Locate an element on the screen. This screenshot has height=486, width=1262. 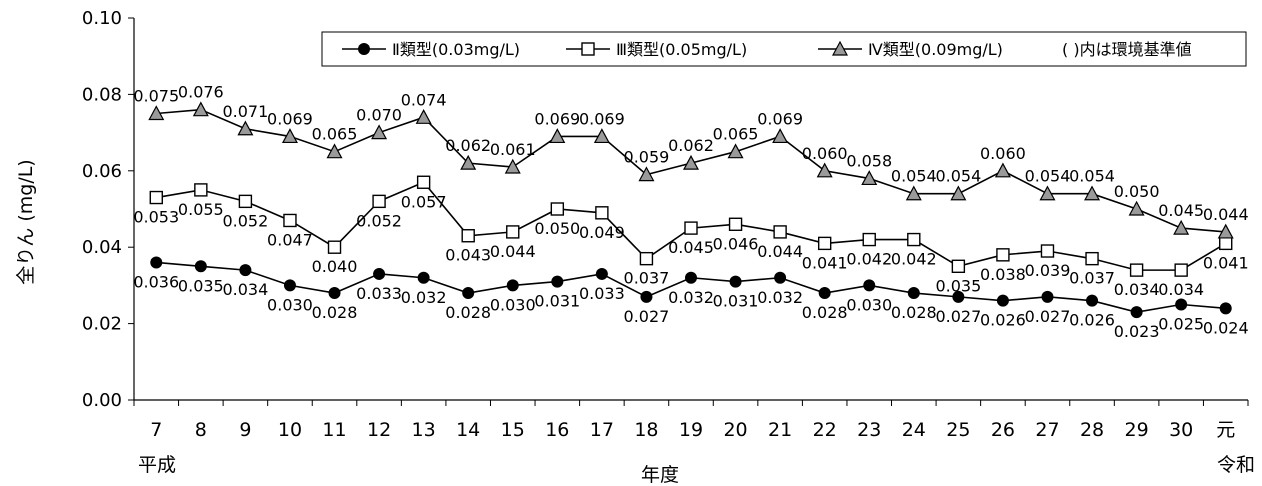
x-category-label: 10 is located at coordinates (290, 430).